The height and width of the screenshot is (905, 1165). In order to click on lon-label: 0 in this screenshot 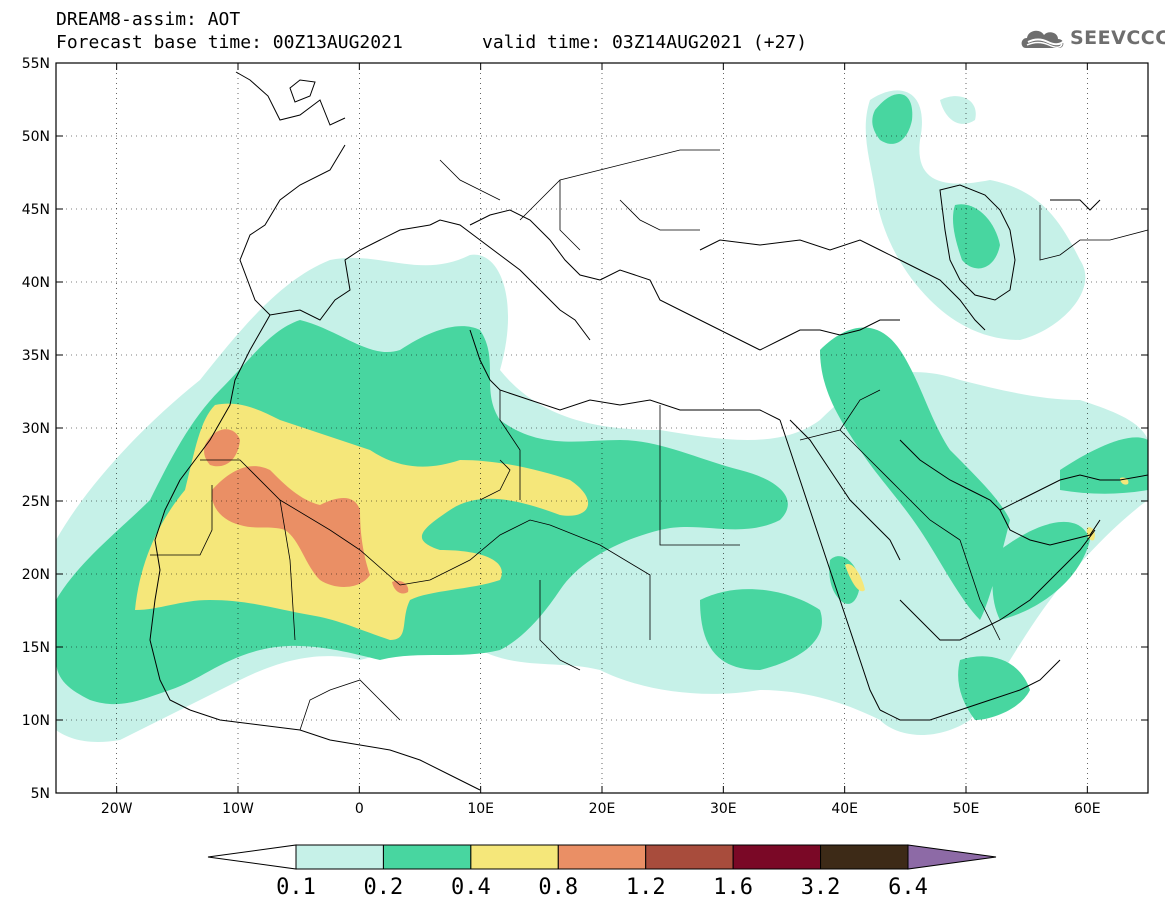, I will do `click(359, 809)`.